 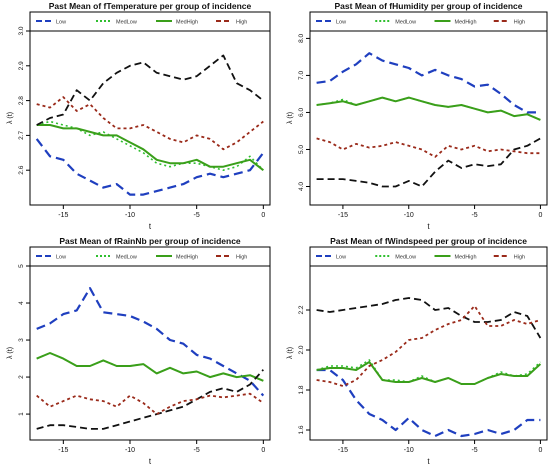 What do you see at coordinates (301, 389) in the screenshot?
I see `y-tick-label: 1.8` at bounding box center [301, 389].